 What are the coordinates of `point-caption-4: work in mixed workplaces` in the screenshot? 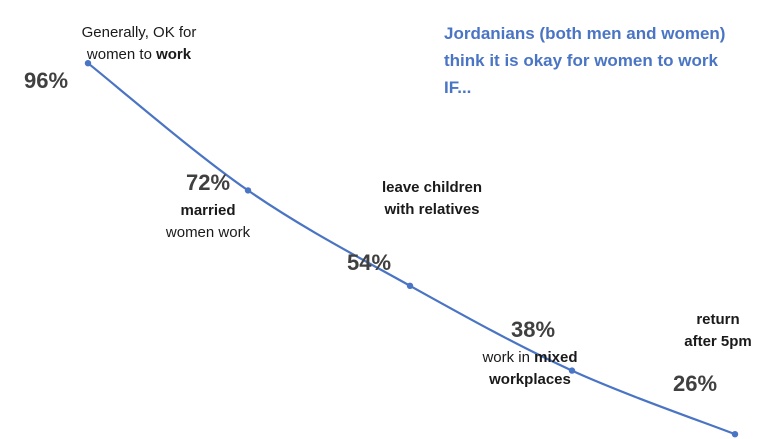 It's located at (529, 368).